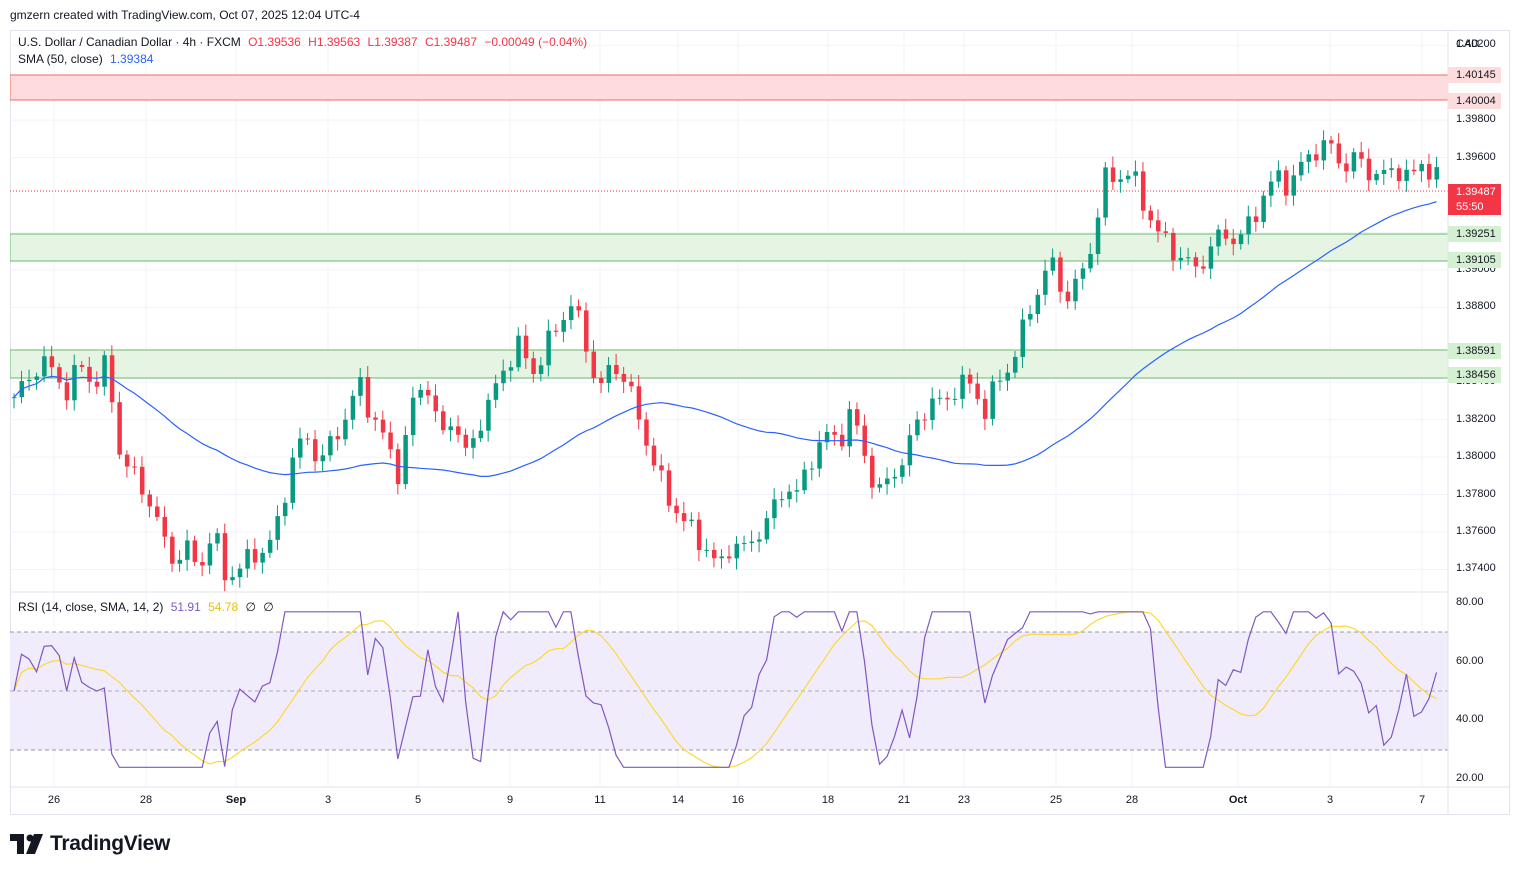  I want to click on price-axis-label: 1.40200, so click(1476, 44).